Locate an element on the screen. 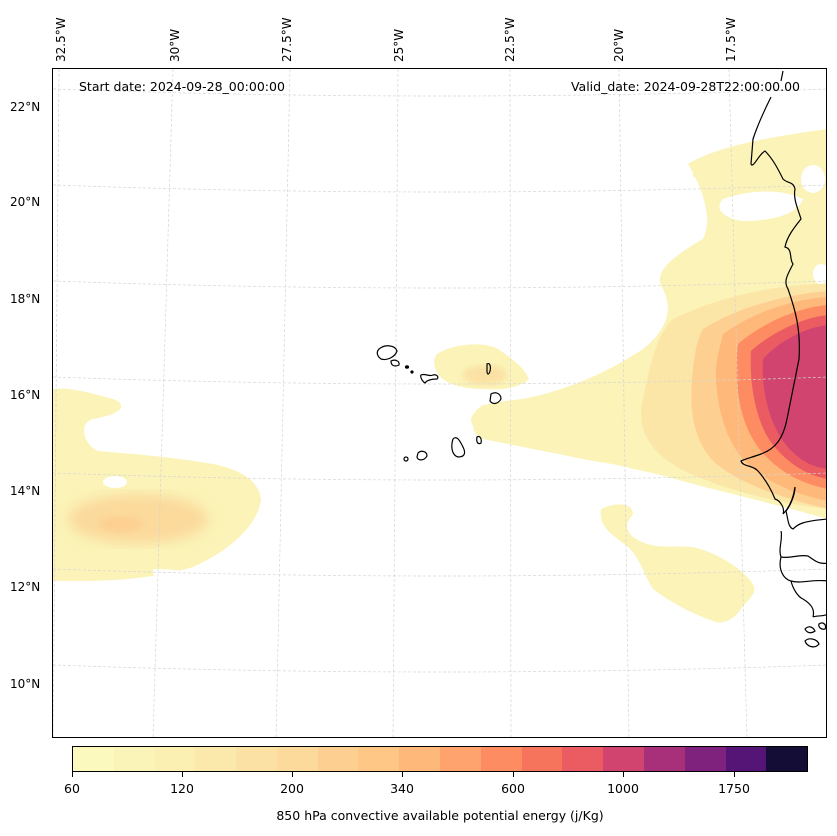 The height and width of the screenshot is (836, 837). coastline-africa is located at coordinates (783, 300).